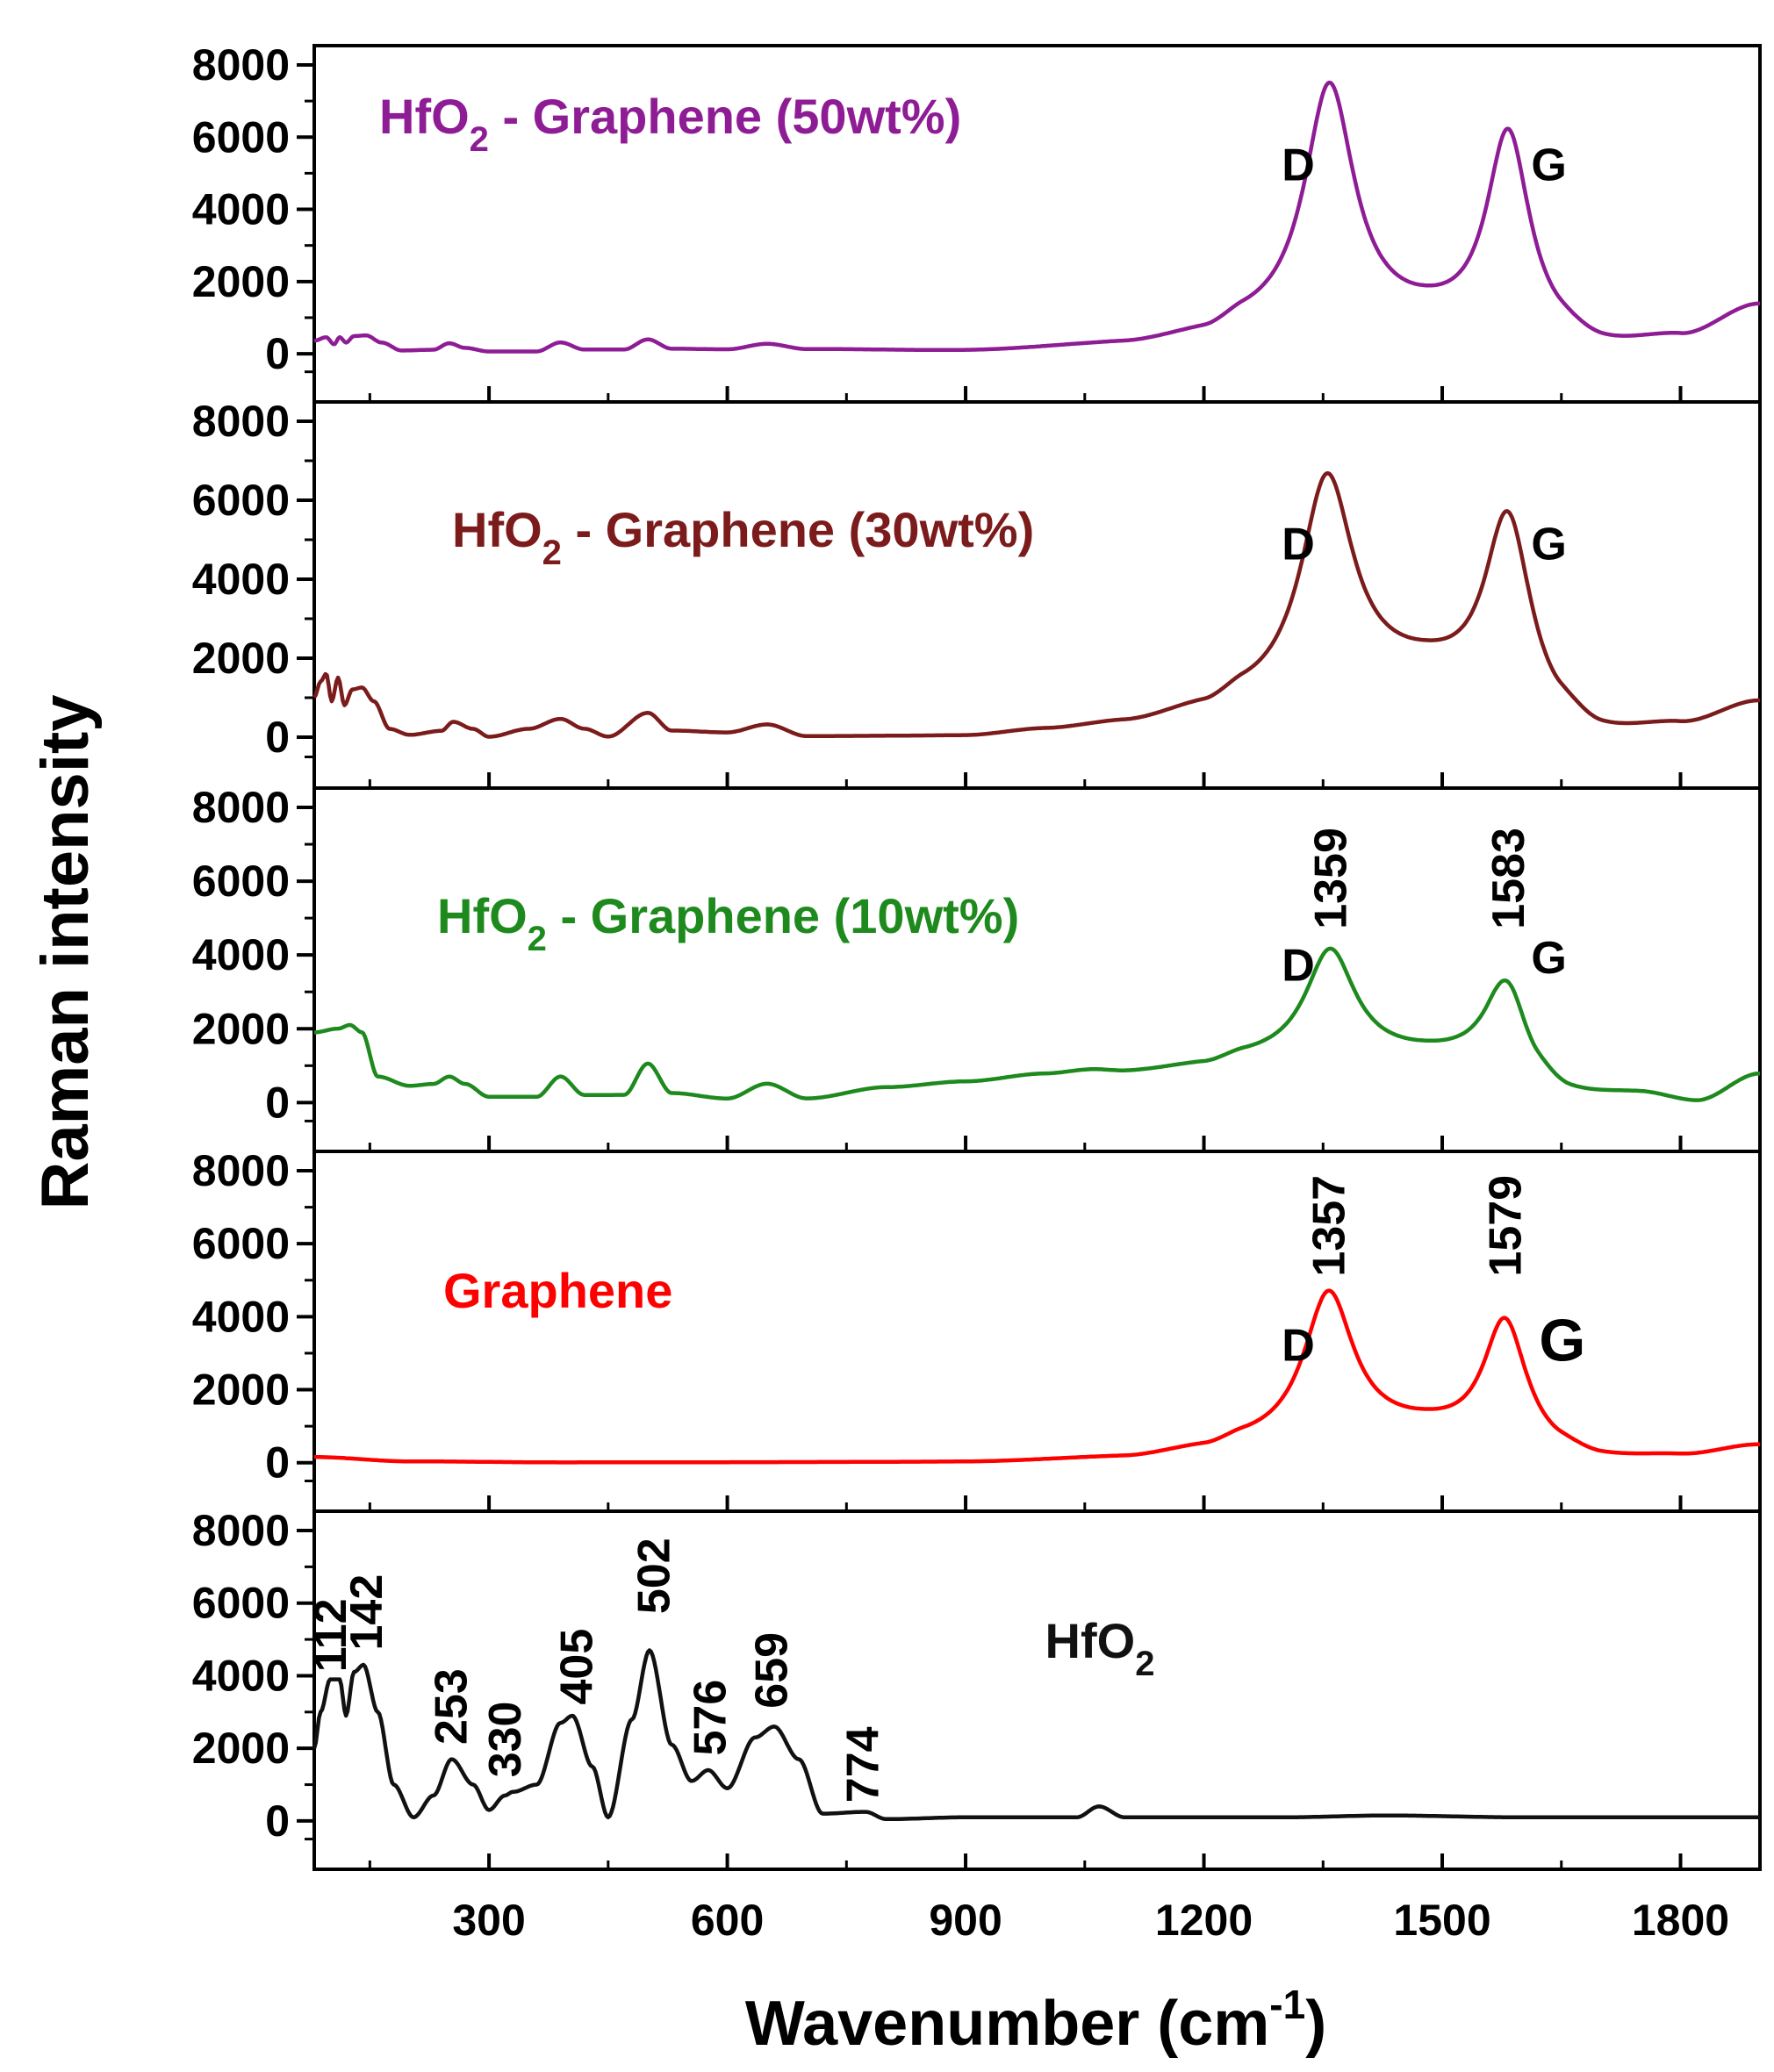  What do you see at coordinates (1037, 1024) in the screenshot?
I see `spectrum-line-hfo2-graphene-10wt` at bounding box center [1037, 1024].